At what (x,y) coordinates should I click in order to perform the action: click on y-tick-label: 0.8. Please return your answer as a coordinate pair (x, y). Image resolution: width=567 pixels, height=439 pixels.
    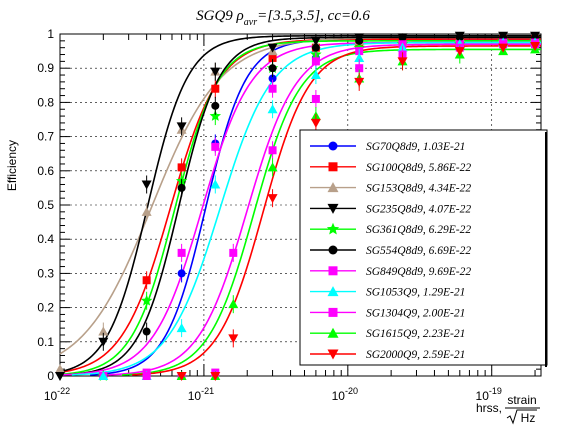
    Looking at the image, I should click on (45, 102).